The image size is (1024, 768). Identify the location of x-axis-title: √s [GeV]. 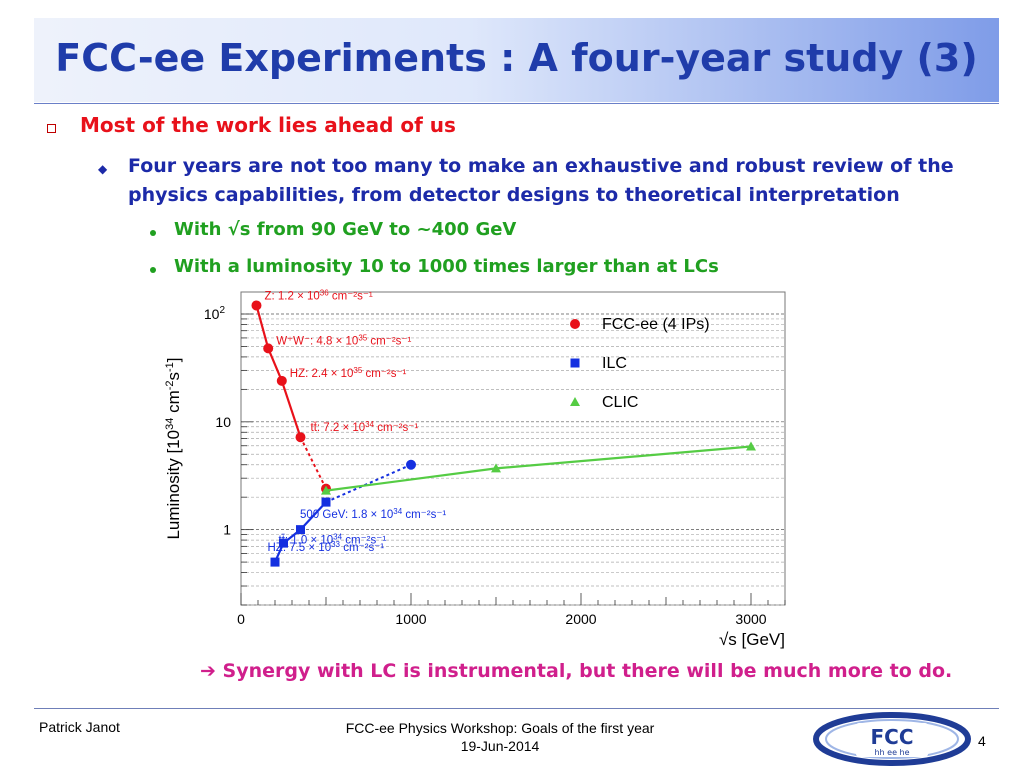
(752, 639).